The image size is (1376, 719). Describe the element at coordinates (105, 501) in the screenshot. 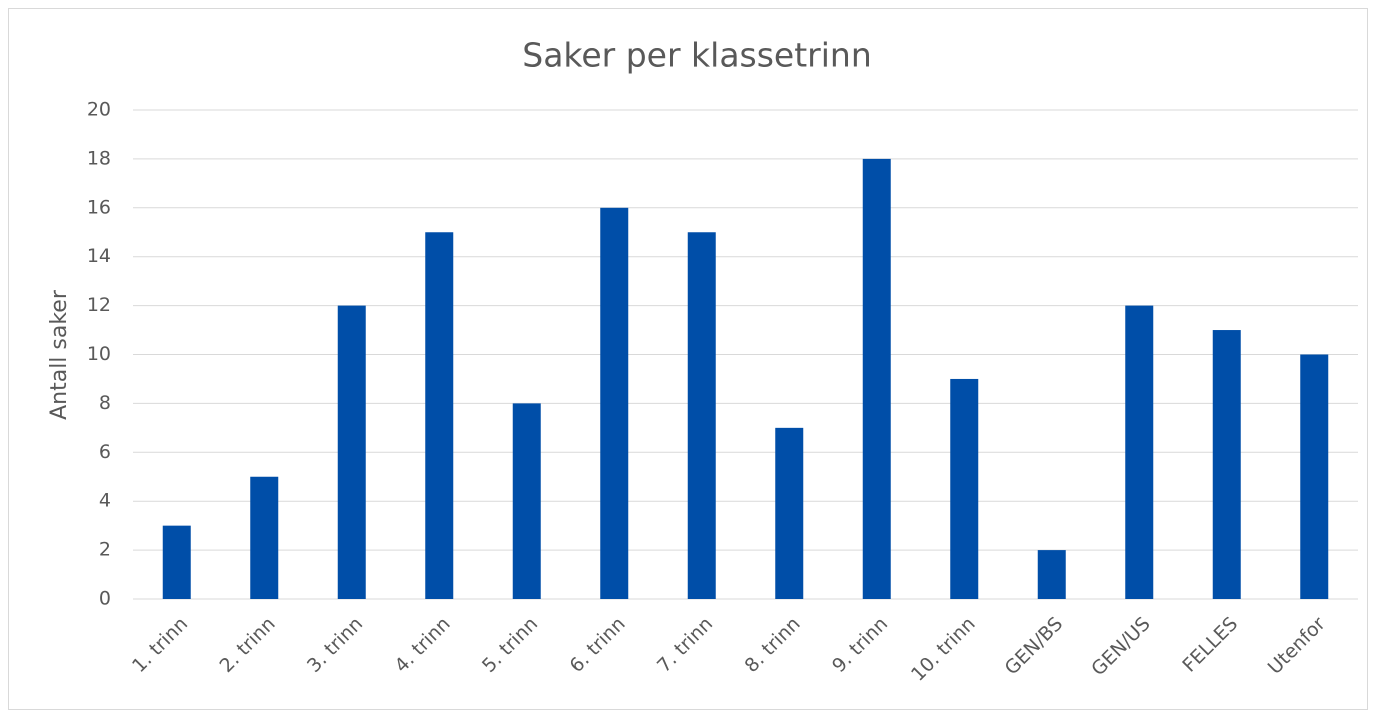

I see `y-tick-label: 4` at that location.